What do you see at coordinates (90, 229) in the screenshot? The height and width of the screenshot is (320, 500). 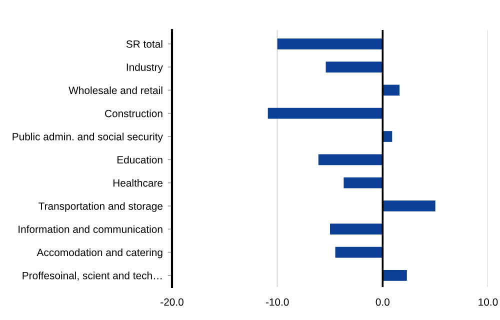 I see `y-tick-label: Information and communication` at bounding box center [90, 229].